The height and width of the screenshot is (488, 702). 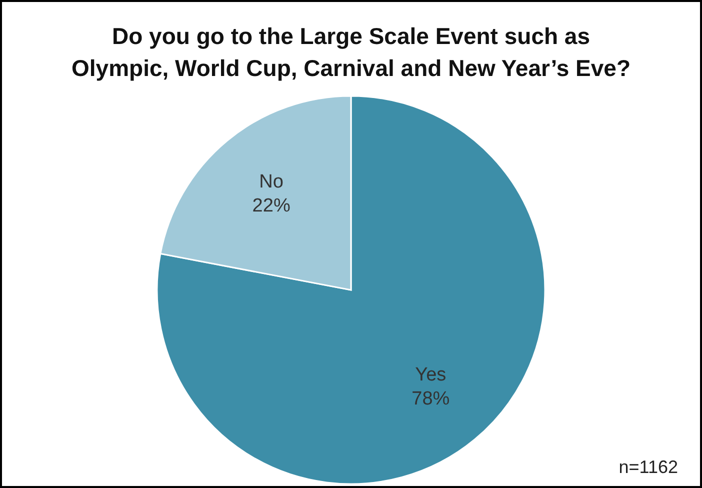 I want to click on data-label: 78%, so click(x=431, y=399).